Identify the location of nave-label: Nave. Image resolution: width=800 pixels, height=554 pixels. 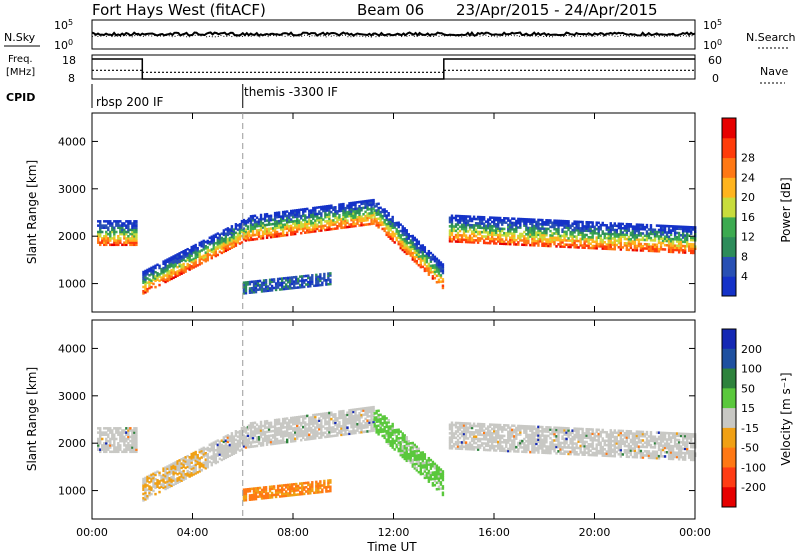
(774, 71).